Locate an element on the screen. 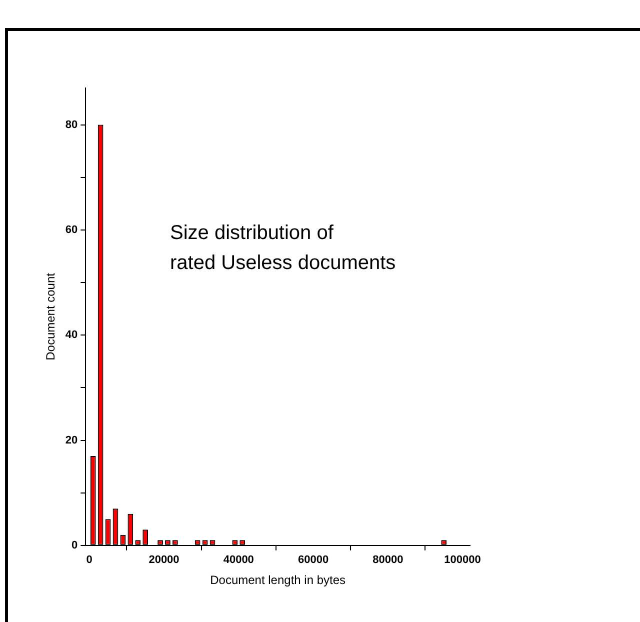 The height and width of the screenshot is (622, 640). x-tick-label: 20000 is located at coordinates (164, 560).